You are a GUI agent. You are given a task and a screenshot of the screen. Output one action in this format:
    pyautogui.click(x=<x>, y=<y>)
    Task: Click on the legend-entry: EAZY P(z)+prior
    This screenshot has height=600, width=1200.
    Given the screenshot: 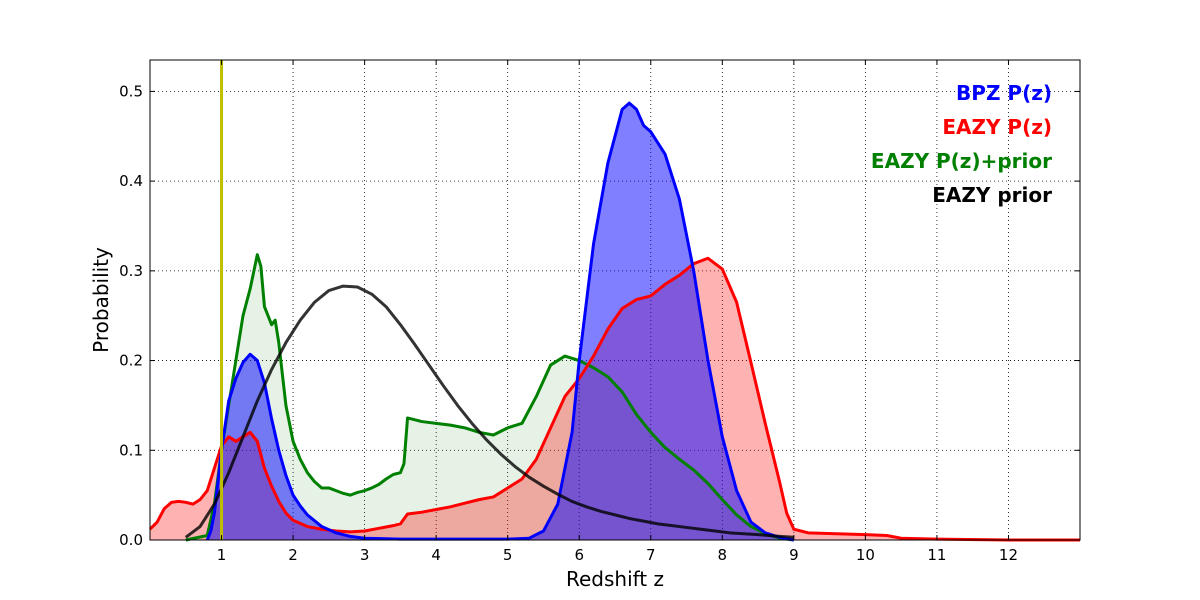 What is the action you would take?
    pyautogui.click(x=961, y=161)
    